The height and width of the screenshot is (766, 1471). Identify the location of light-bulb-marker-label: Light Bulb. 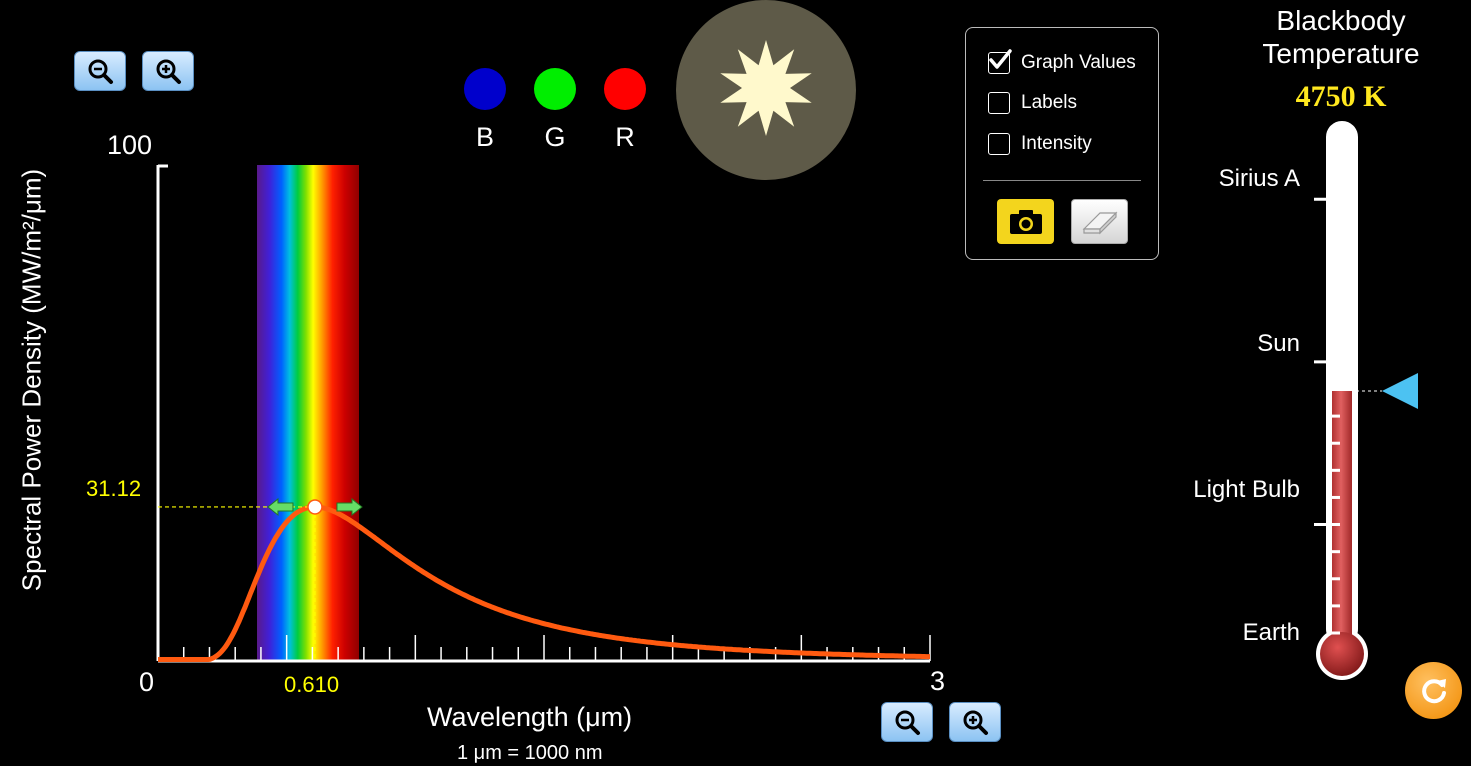
(1246, 489).